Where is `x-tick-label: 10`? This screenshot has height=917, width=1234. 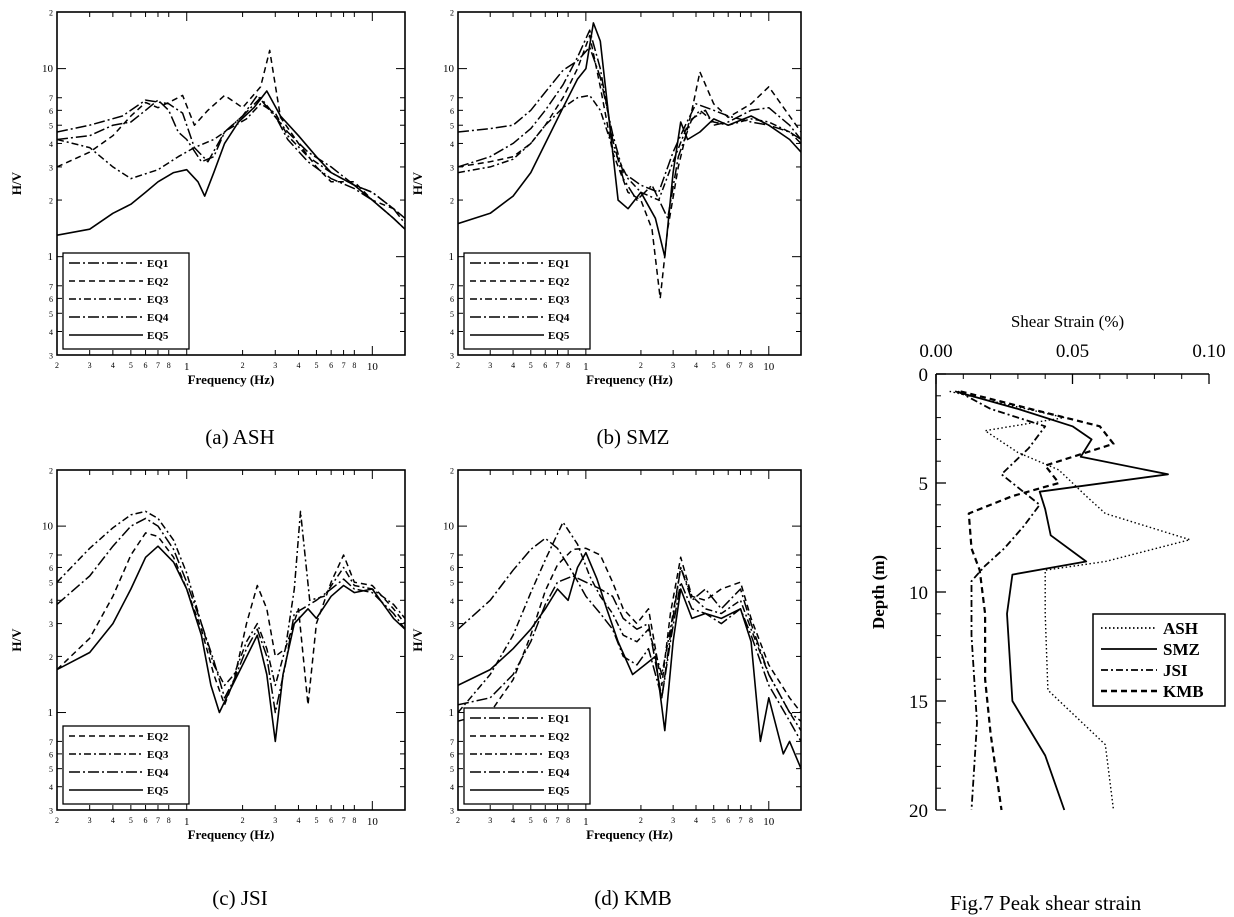
x-tick-label: 10 is located at coordinates (373, 822).